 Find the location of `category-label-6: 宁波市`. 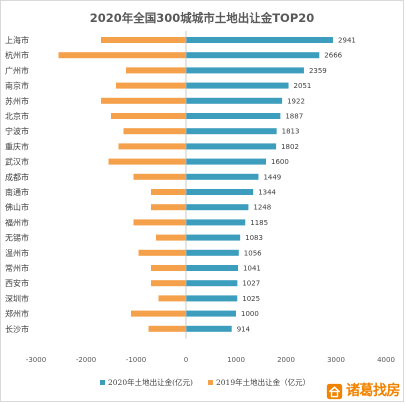

category-label-6: 宁波市 is located at coordinates (17, 131).